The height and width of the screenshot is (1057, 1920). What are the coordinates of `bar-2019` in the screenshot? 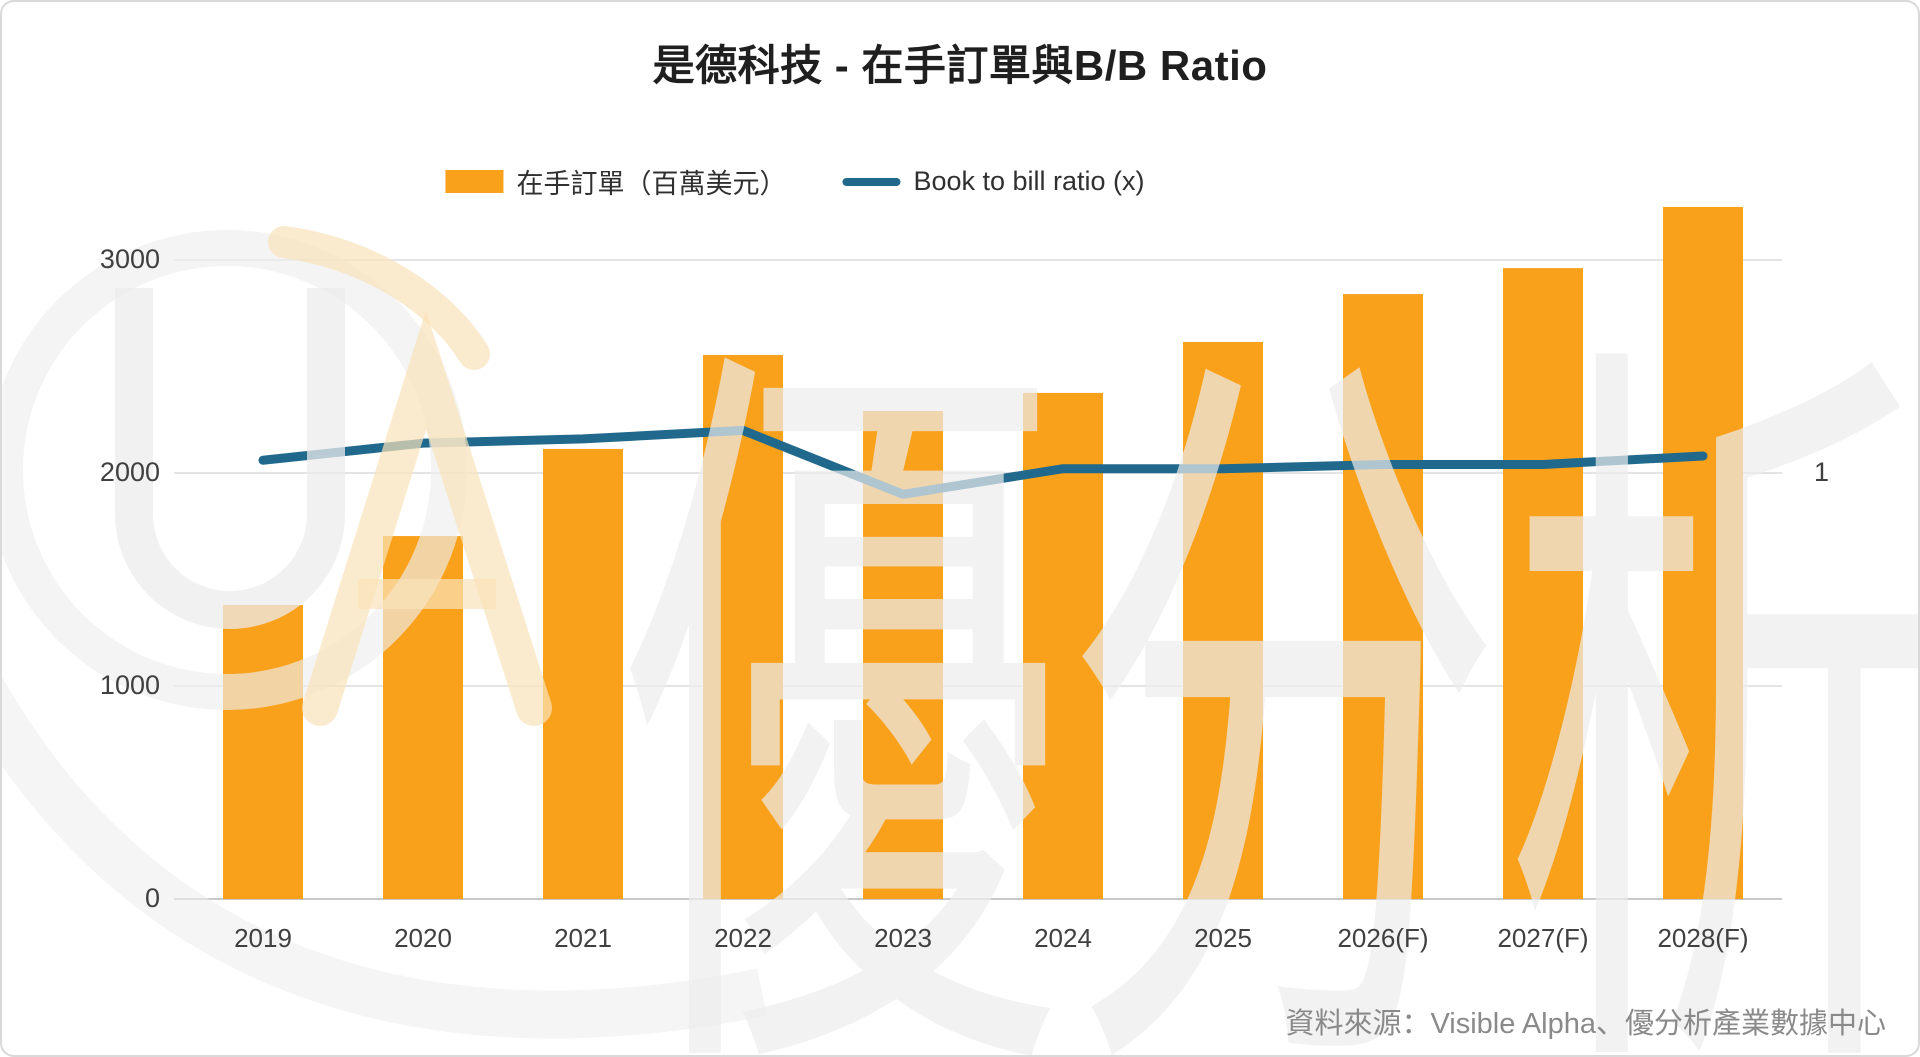 It's located at (263, 752).